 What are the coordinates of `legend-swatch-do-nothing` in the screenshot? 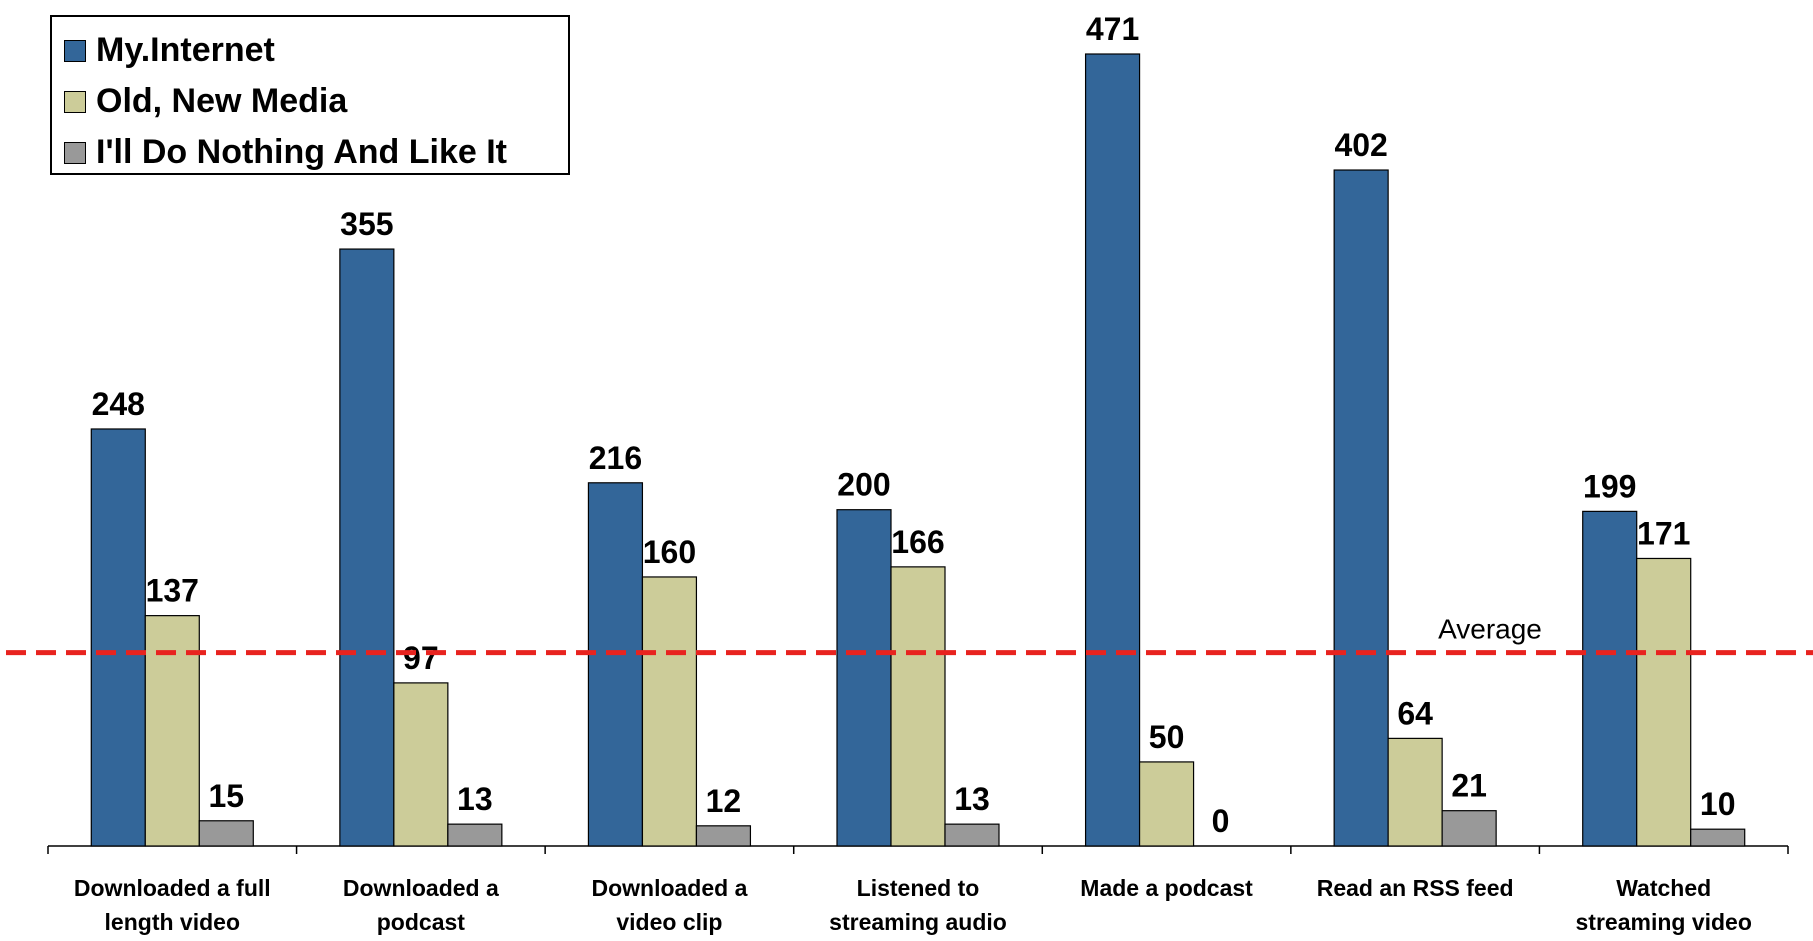 It's located at (75, 152).